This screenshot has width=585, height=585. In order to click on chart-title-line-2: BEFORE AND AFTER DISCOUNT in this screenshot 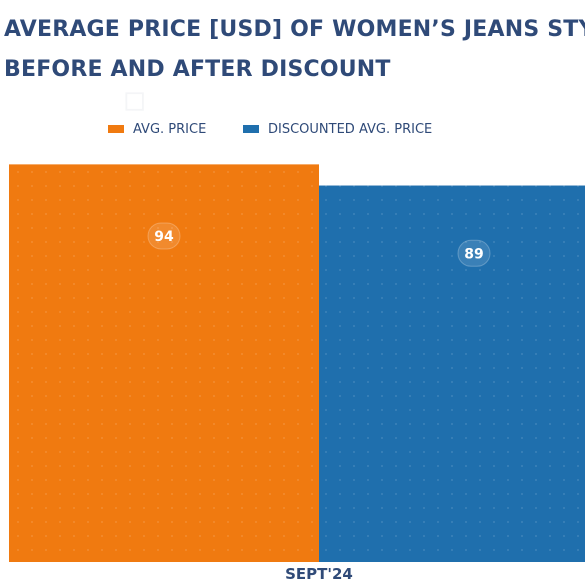, I will do `click(197, 69)`.